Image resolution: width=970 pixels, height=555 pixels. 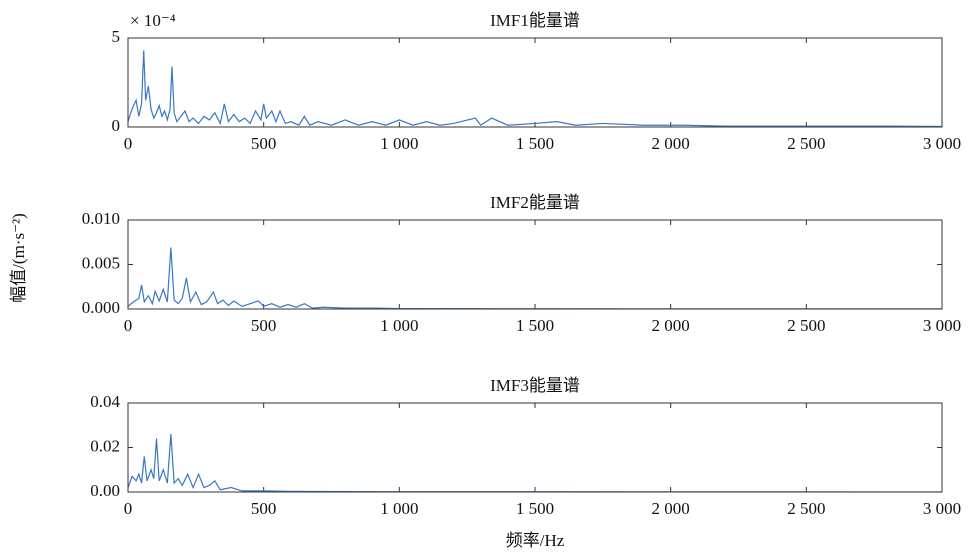 What do you see at coordinates (535, 20) in the screenshot?
I see `panel-title: IMF1能量谱` at bounding box center [535, 20].